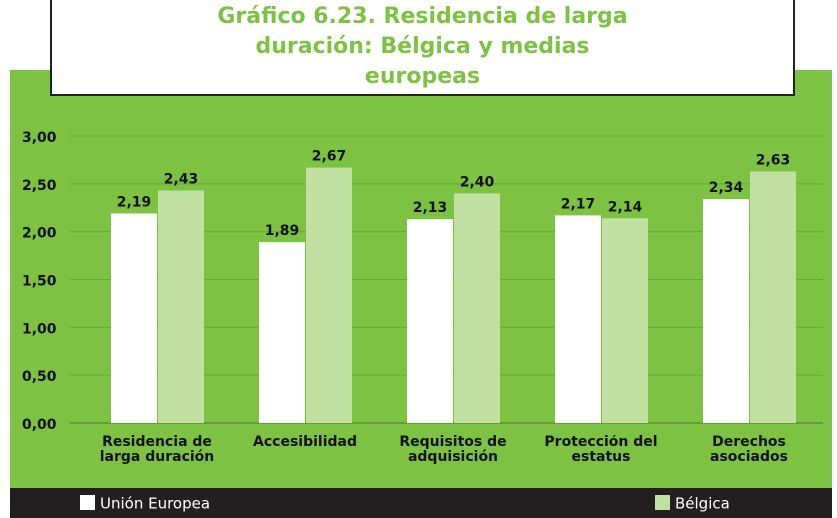 This screenshot has height=518, width=837. What do you see at coordinates (625, 207) in the screenshot?
I see `data-label: 2,14` at bounding box center [625, 207].